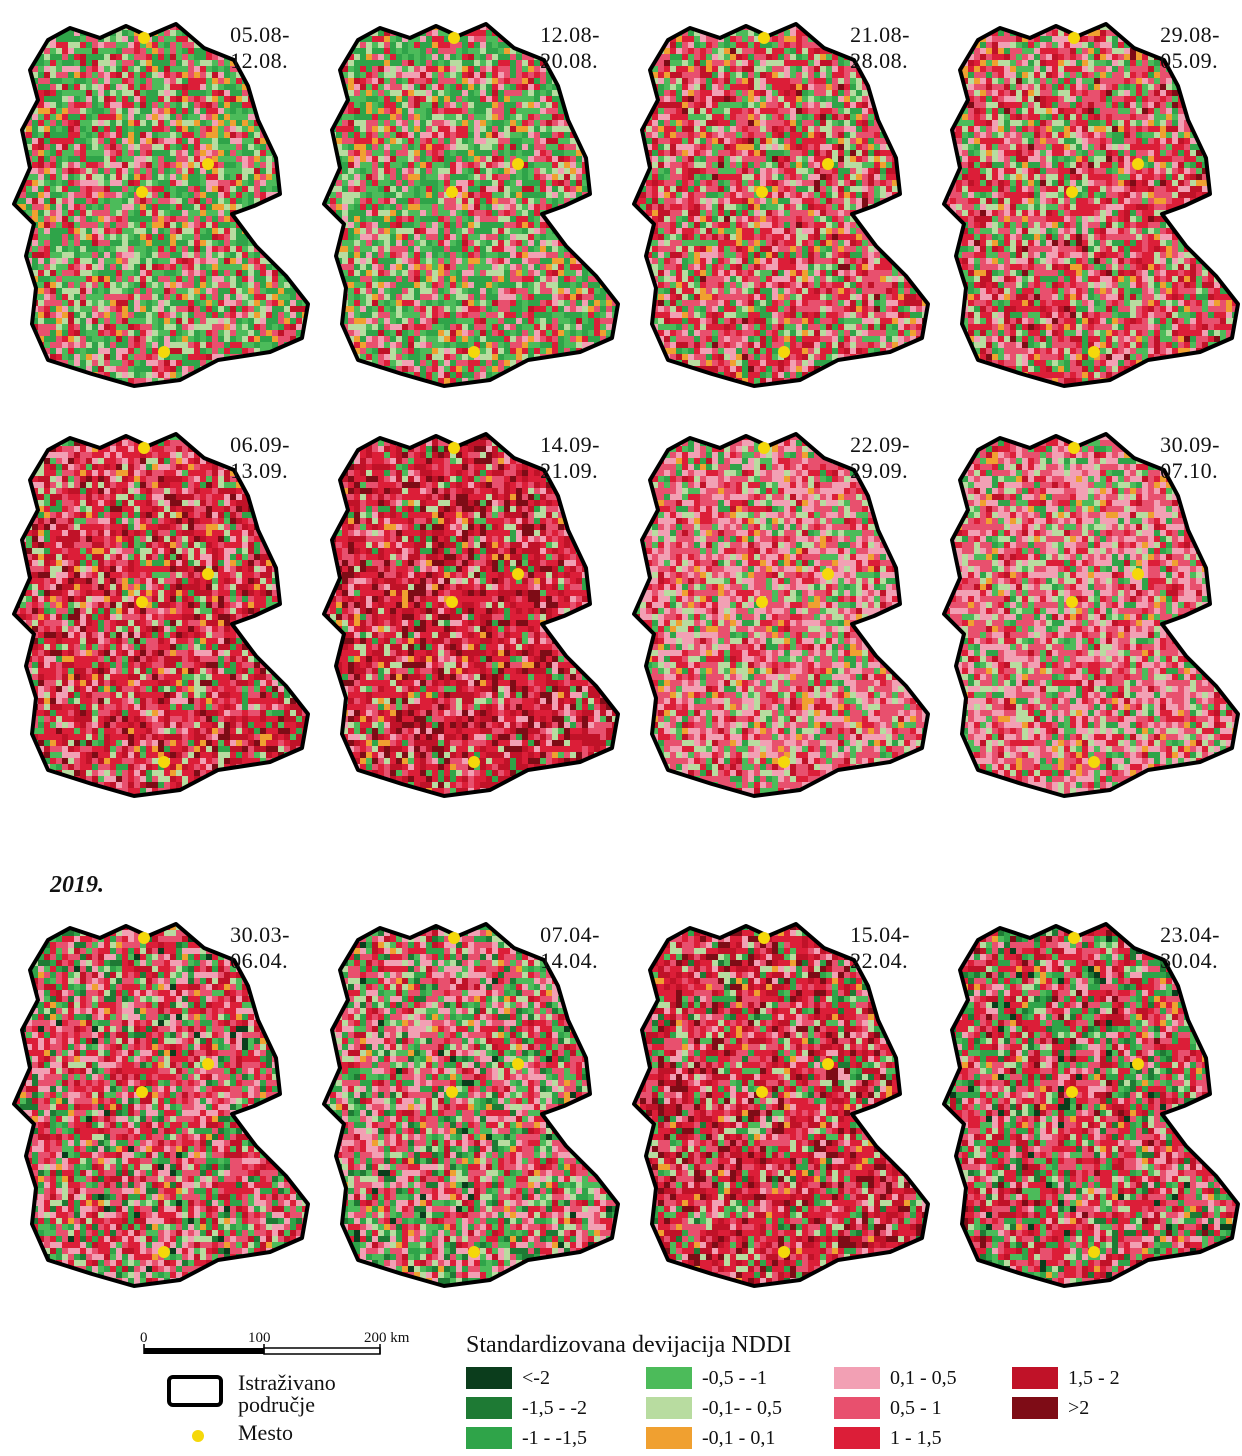  I want to click on legend-class-item: -1 - -1,5, so click(526, 1438).